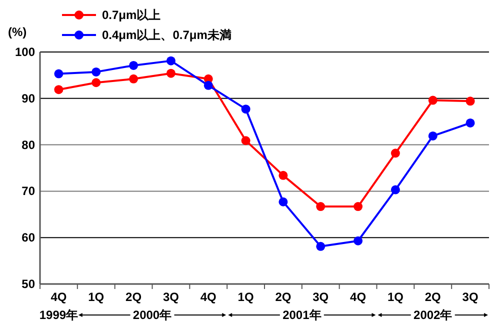 The width and height of the screenshot is (500, 330). Describe the element at coordinates (17, 32) in the screenshot. I see `y-axis-title: (%)` at that location.